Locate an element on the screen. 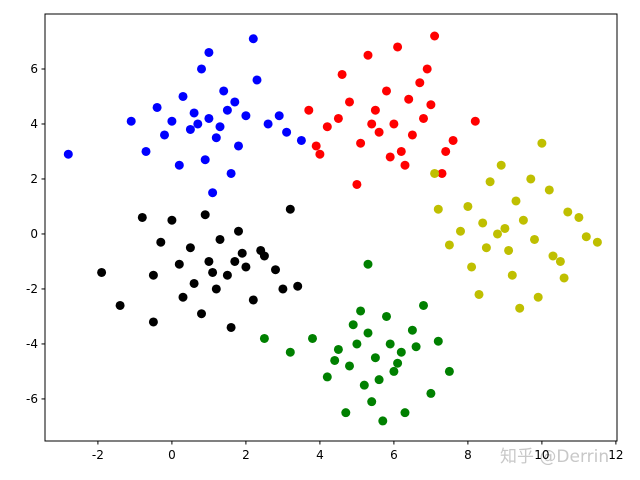  x-tick-label: 8 is located at coordinates (468, 455).